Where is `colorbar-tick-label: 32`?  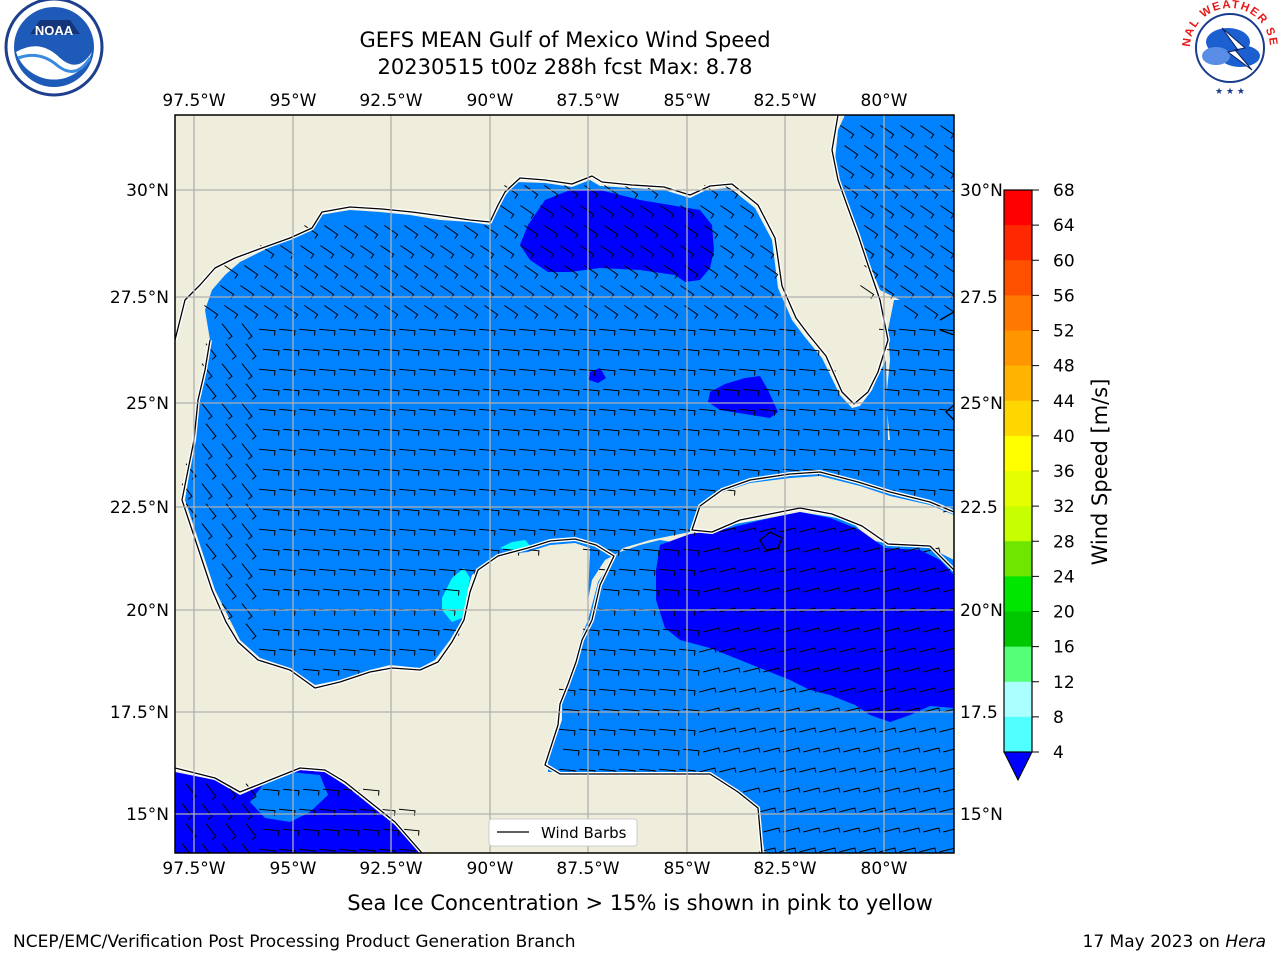 colorbar-tick-label: 32 is located at coordinates (1064, 507).